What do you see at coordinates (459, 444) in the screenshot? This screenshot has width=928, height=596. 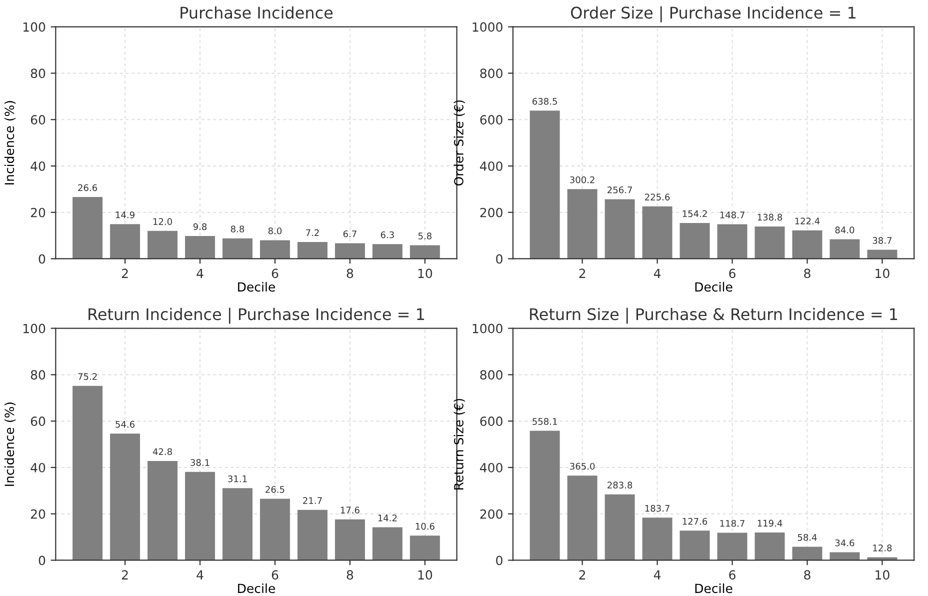 I see `y-axis-title: Return Size (€)` at bounding box center [459, 444].